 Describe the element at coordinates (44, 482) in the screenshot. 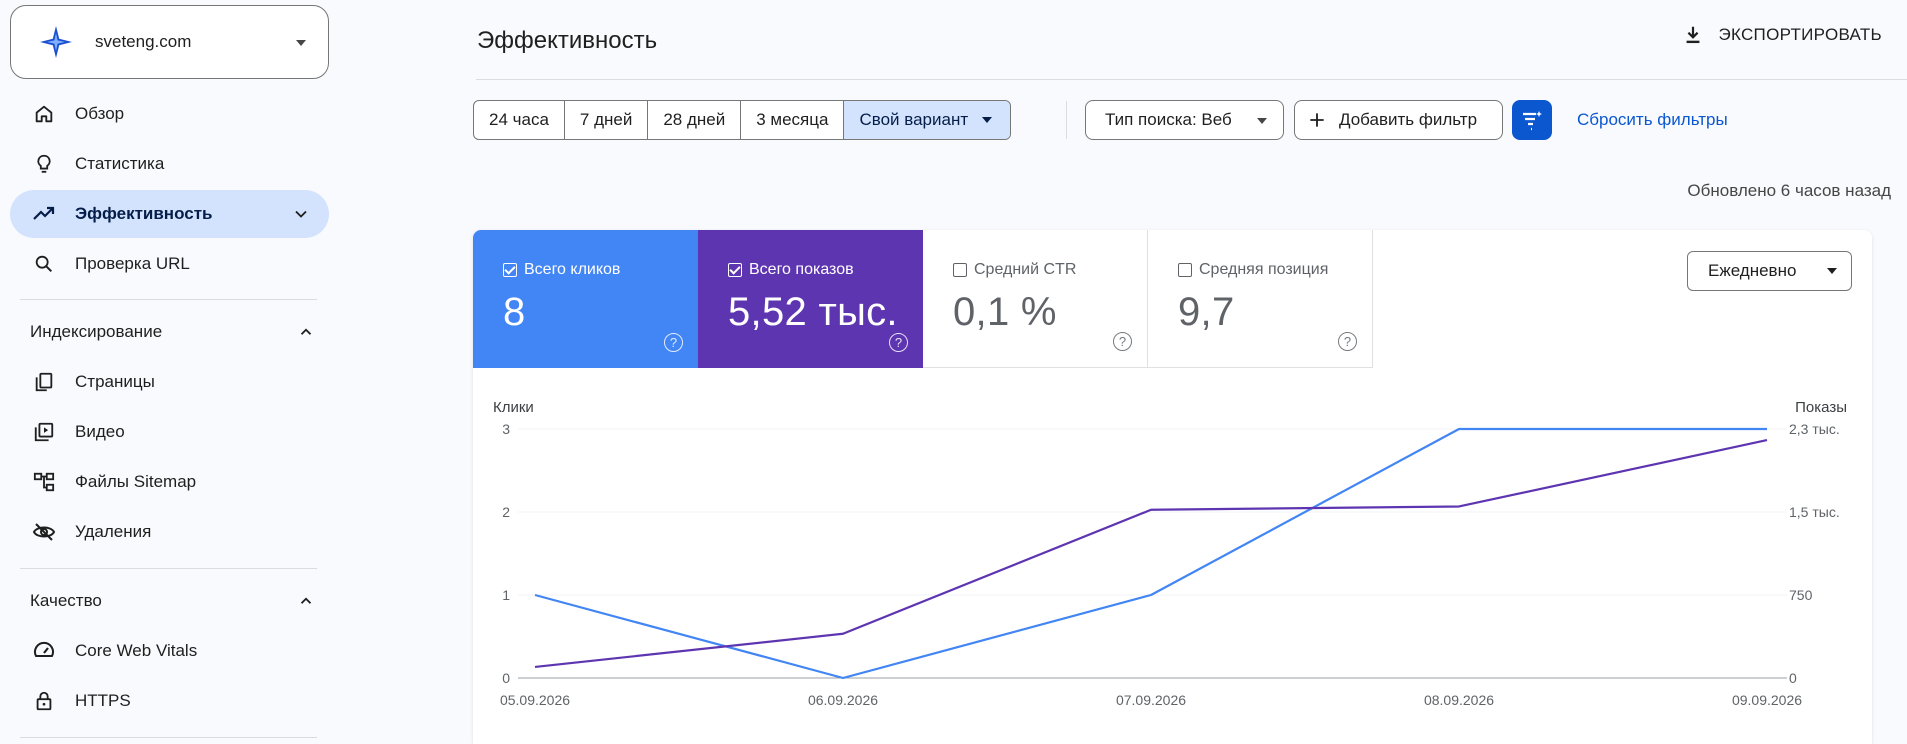

I see `sitemap-icon` at that location.